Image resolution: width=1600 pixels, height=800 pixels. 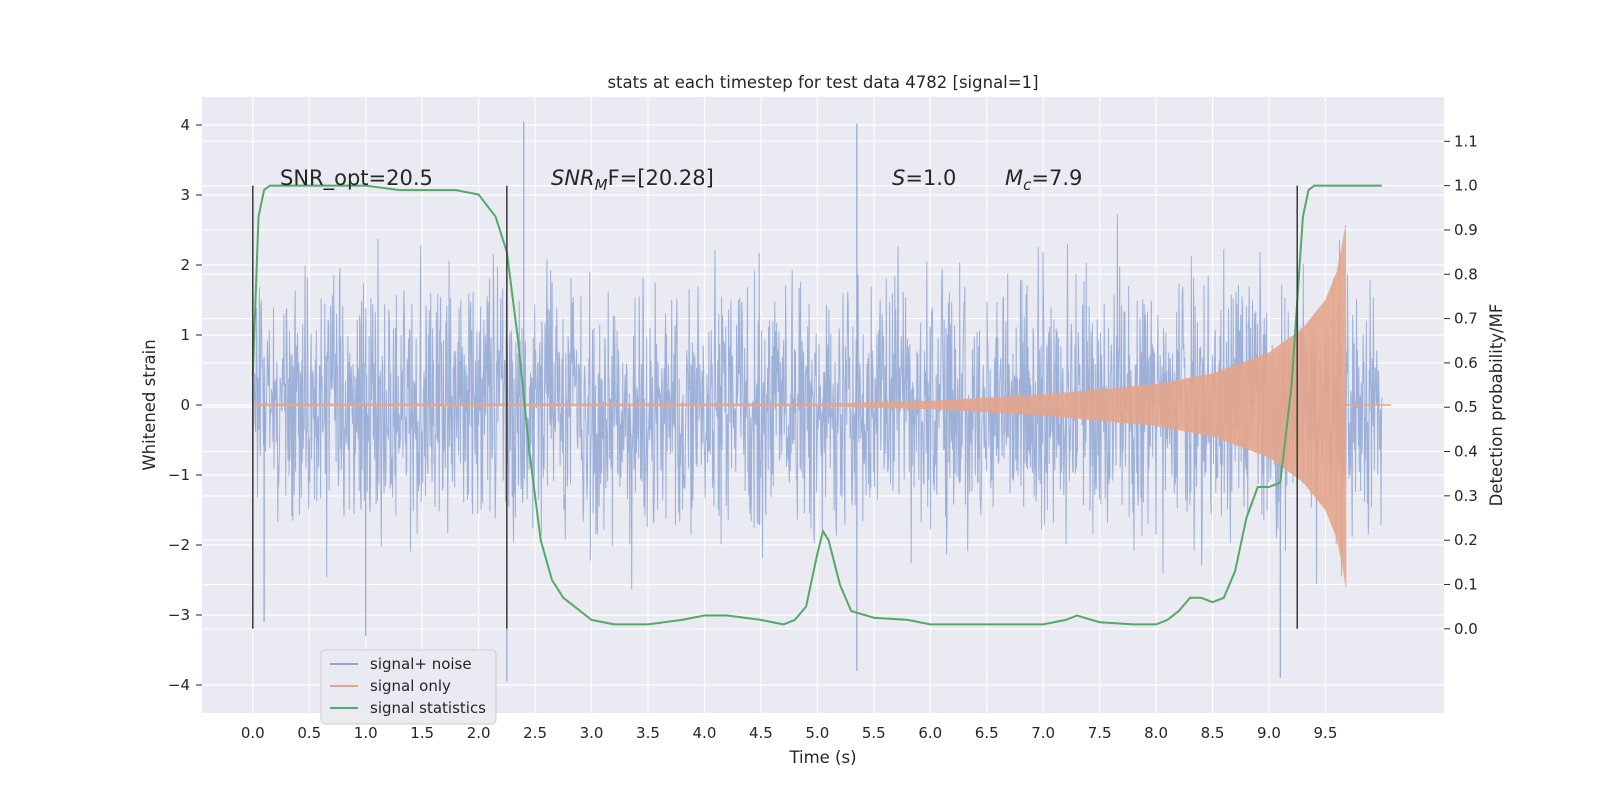 I want to click on y2-tick-label: 0.3, so click(x=1466, y=496).